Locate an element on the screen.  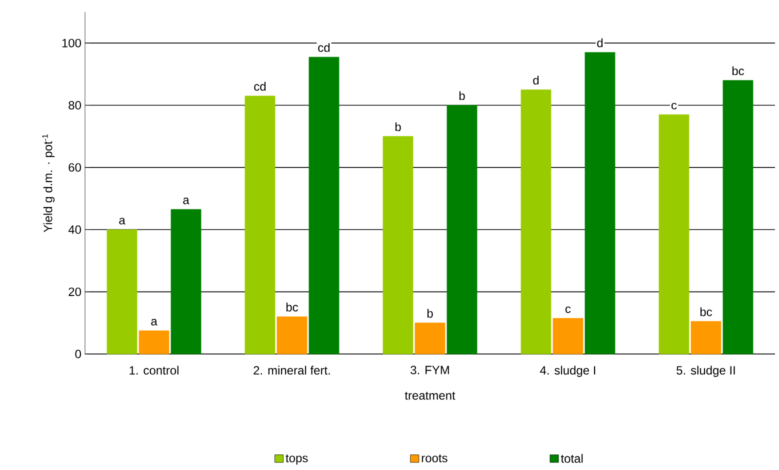
y-tick-label: 80 is located at coordinates (75, 105).